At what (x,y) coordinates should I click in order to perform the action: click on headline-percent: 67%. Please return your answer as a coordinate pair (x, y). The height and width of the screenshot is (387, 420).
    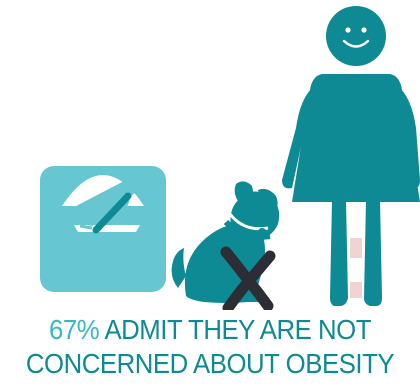
    Looking at the image, I should click on (74, 329).